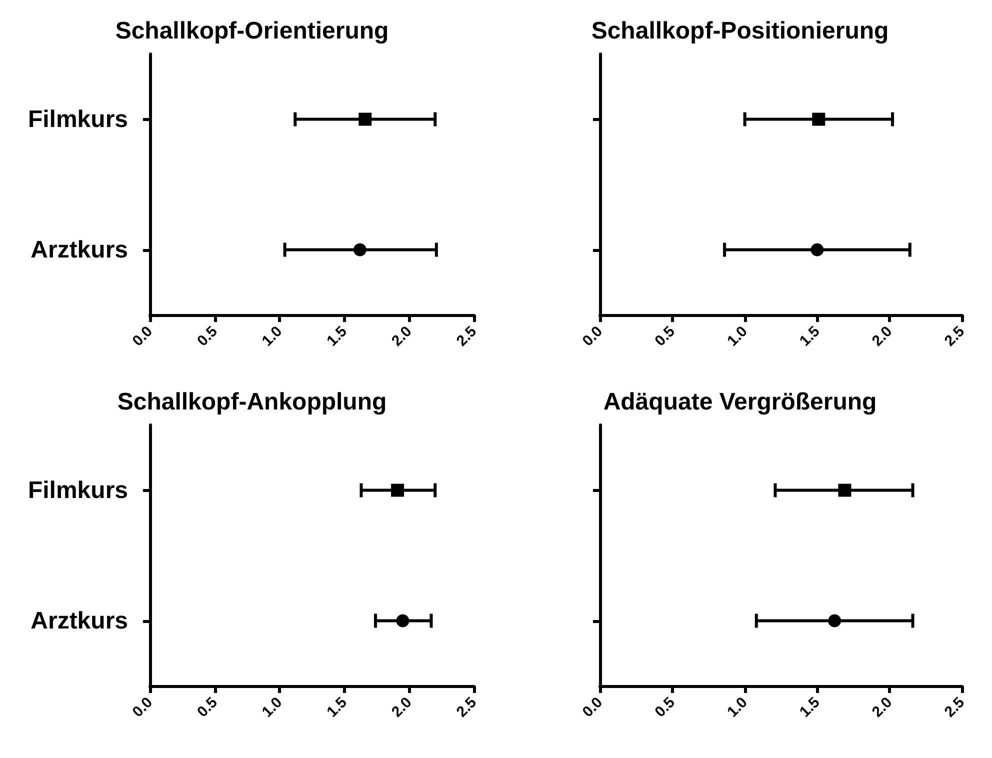 This screenshot has width=992, height=758. I want to click on chart-title: Schallkopf-Orientierung, so click(252, 31).